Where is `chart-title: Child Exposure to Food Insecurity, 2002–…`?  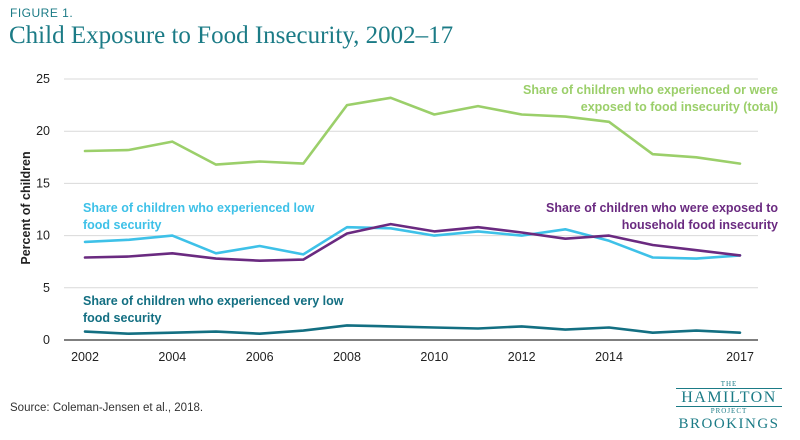 chart-title: Child Exposure to Food Insecurity, 2002–… is located at coordinates (231, 35).